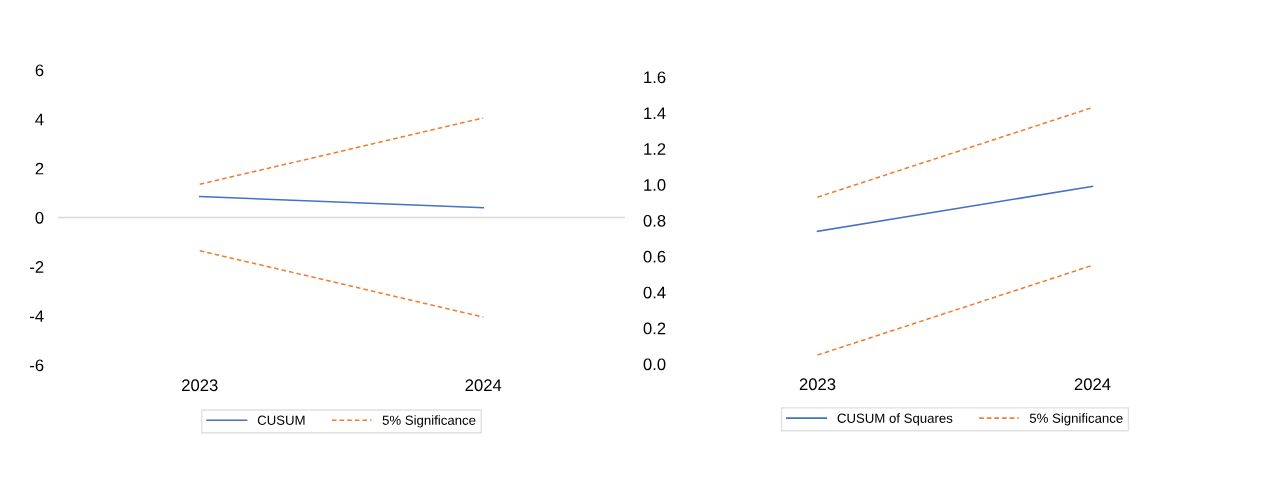 The height and width of the screenshot is (482, 1285). I want to click on y-tick-label: 1.0, so click(655, 185).